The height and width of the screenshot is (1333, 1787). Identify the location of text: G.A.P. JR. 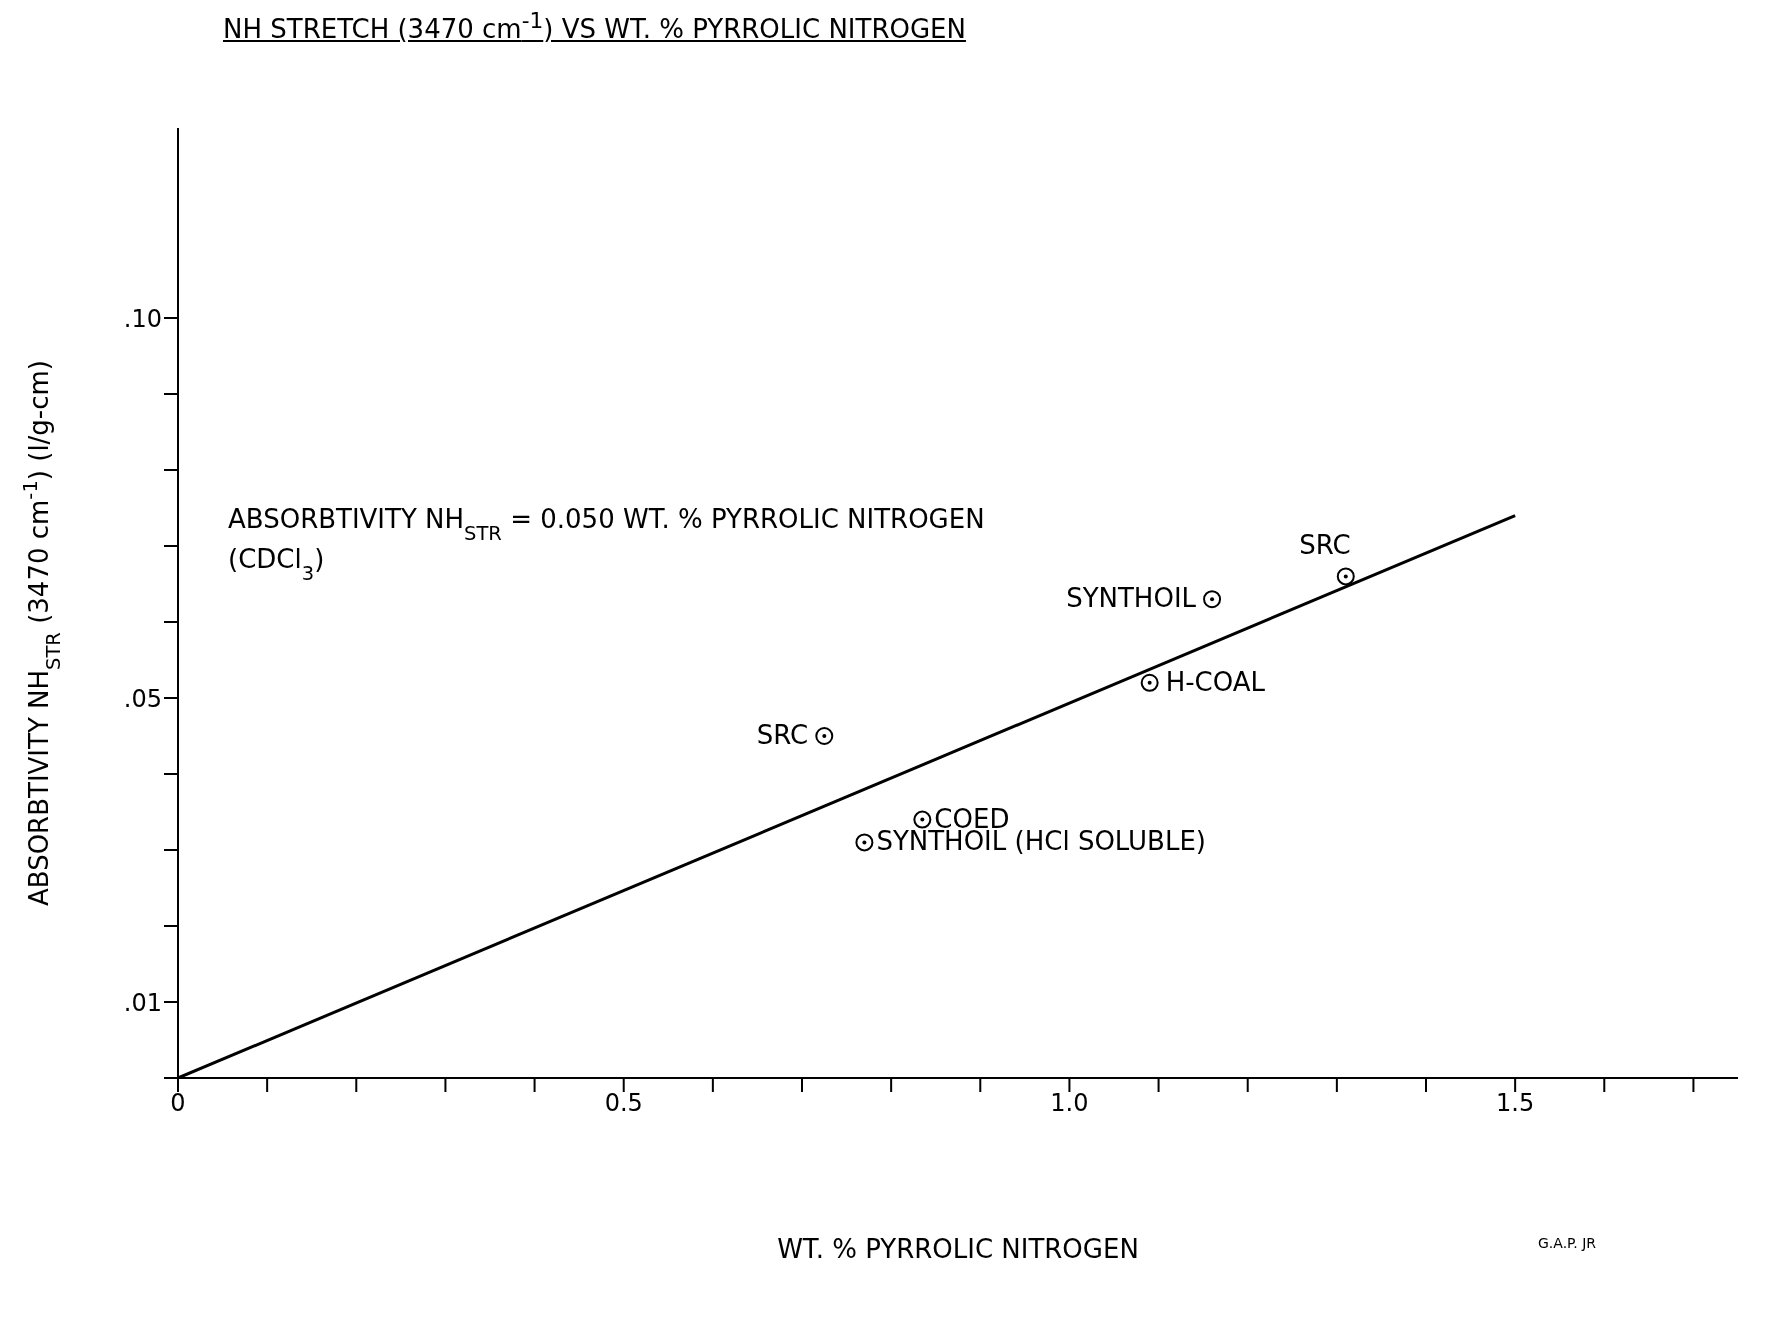
(1567, 1243).